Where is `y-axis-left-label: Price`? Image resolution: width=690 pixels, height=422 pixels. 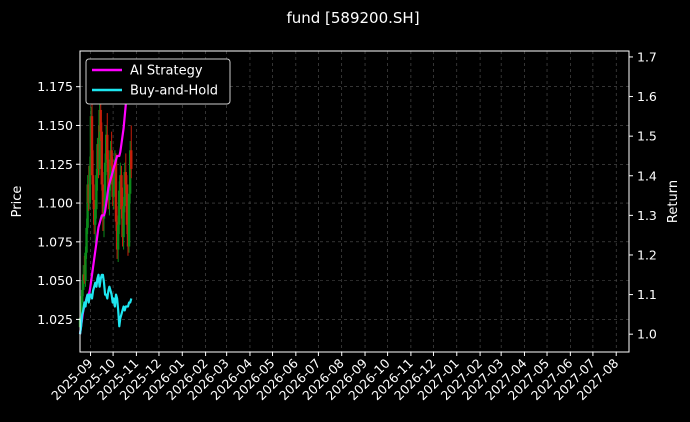
y-axis-left-label: Price is located at coordinates (17, 202).